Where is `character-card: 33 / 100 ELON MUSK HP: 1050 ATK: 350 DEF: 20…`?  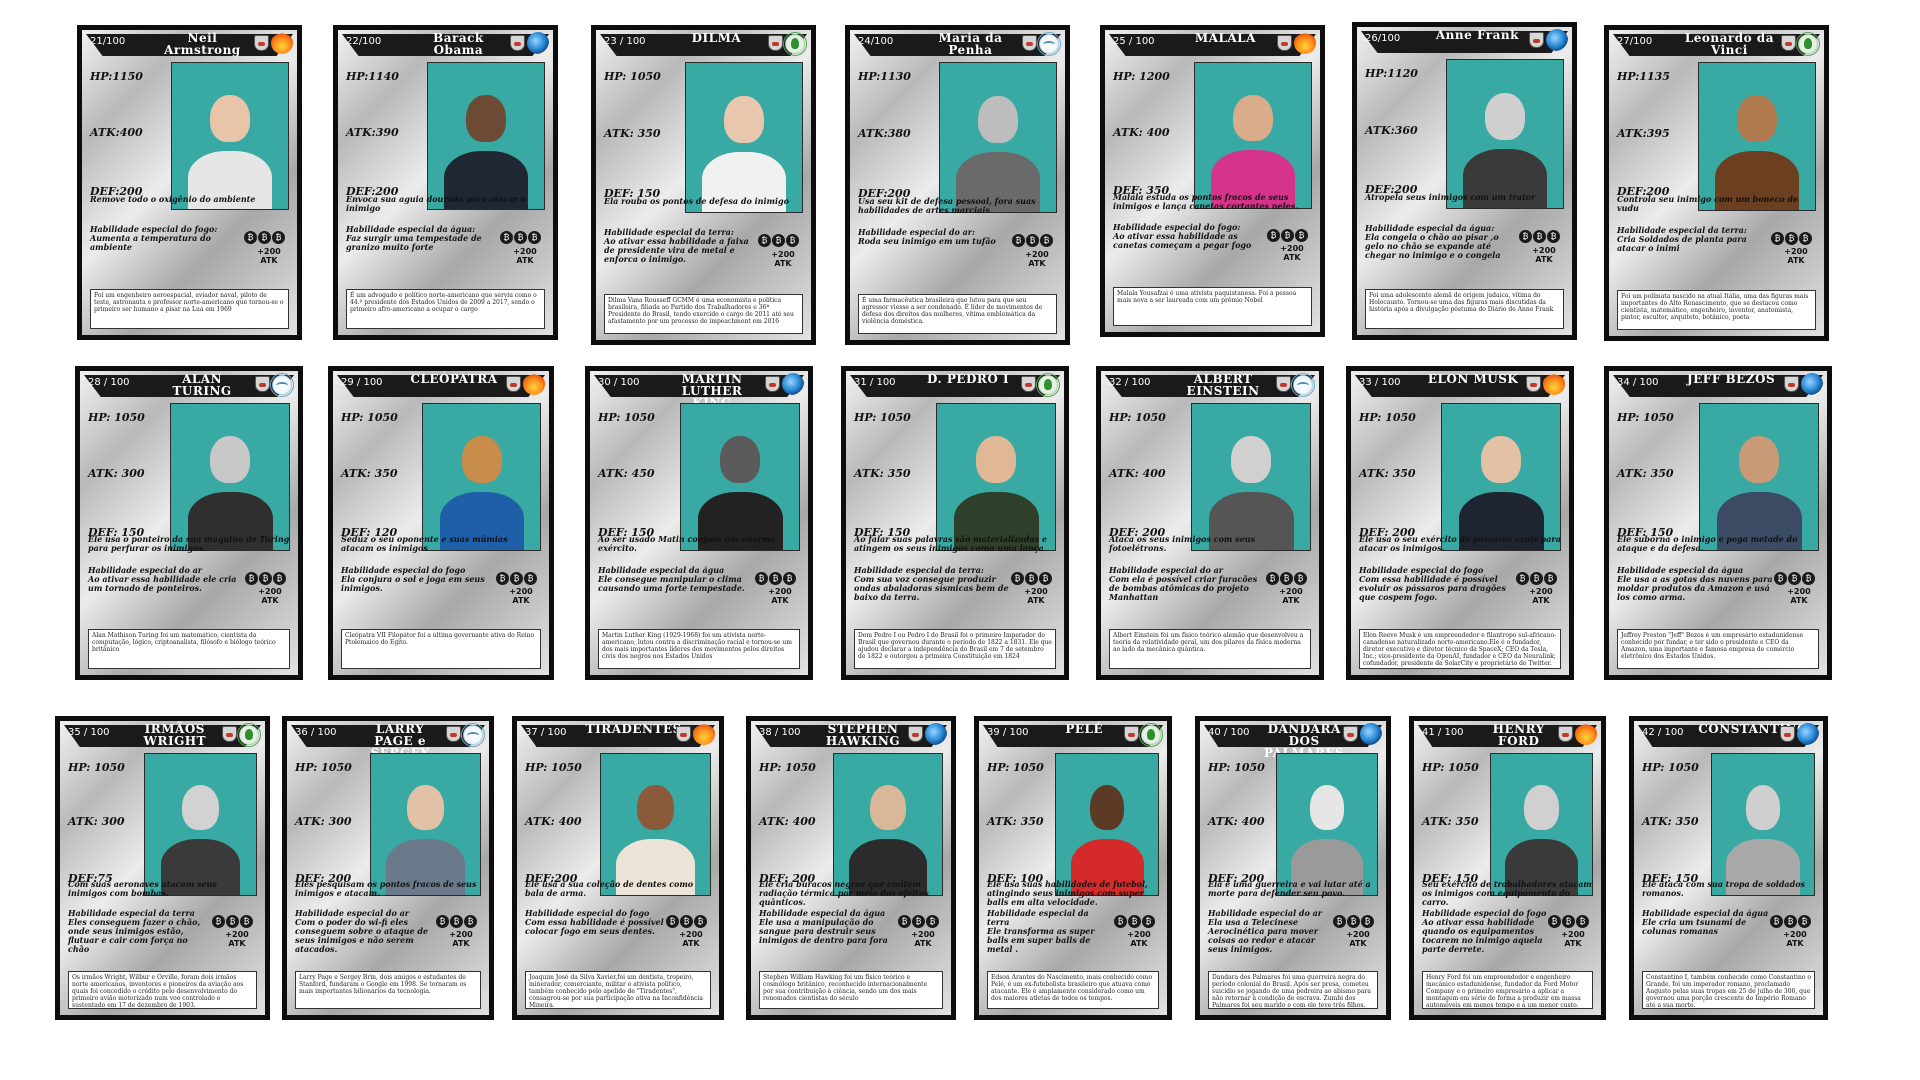
character-card: 33 / 100 ELON MUSK HP: 1050 ATK: 350 DEF: 20… is located at coordinates (1460, 523).